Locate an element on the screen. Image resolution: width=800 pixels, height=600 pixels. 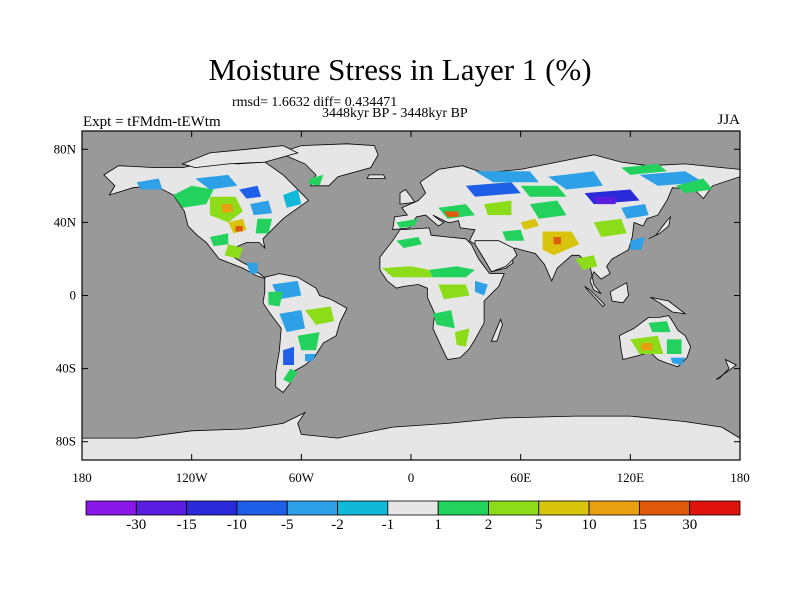
madagascar-land is located at coordinates (496, 330).